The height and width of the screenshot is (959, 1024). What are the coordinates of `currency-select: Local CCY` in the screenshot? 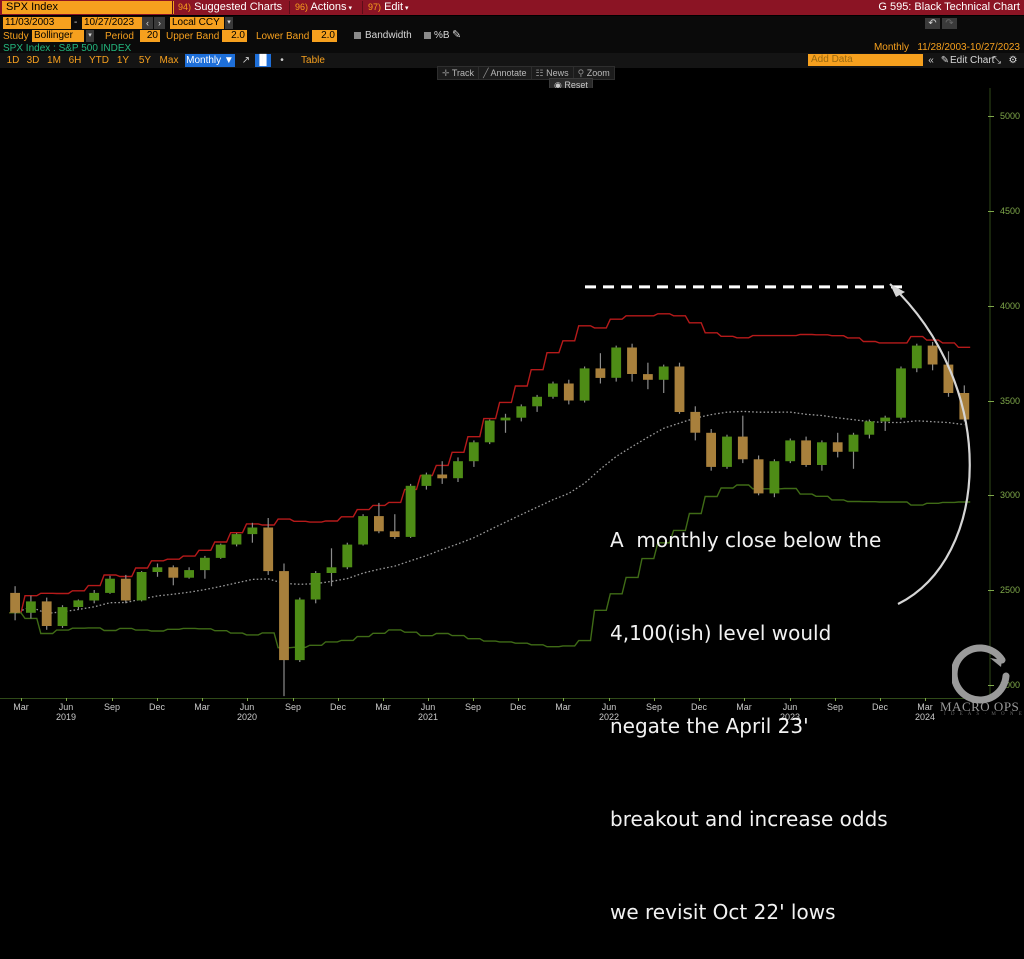 It's located at (197, 23).